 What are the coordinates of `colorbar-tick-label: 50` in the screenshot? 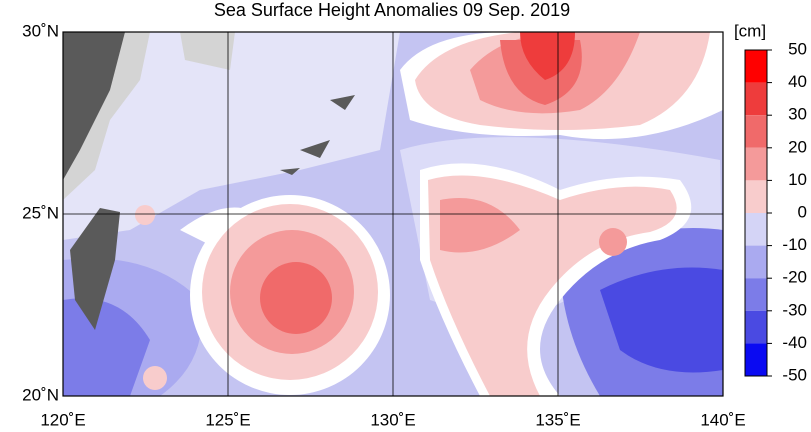 It's located at (797, 48).